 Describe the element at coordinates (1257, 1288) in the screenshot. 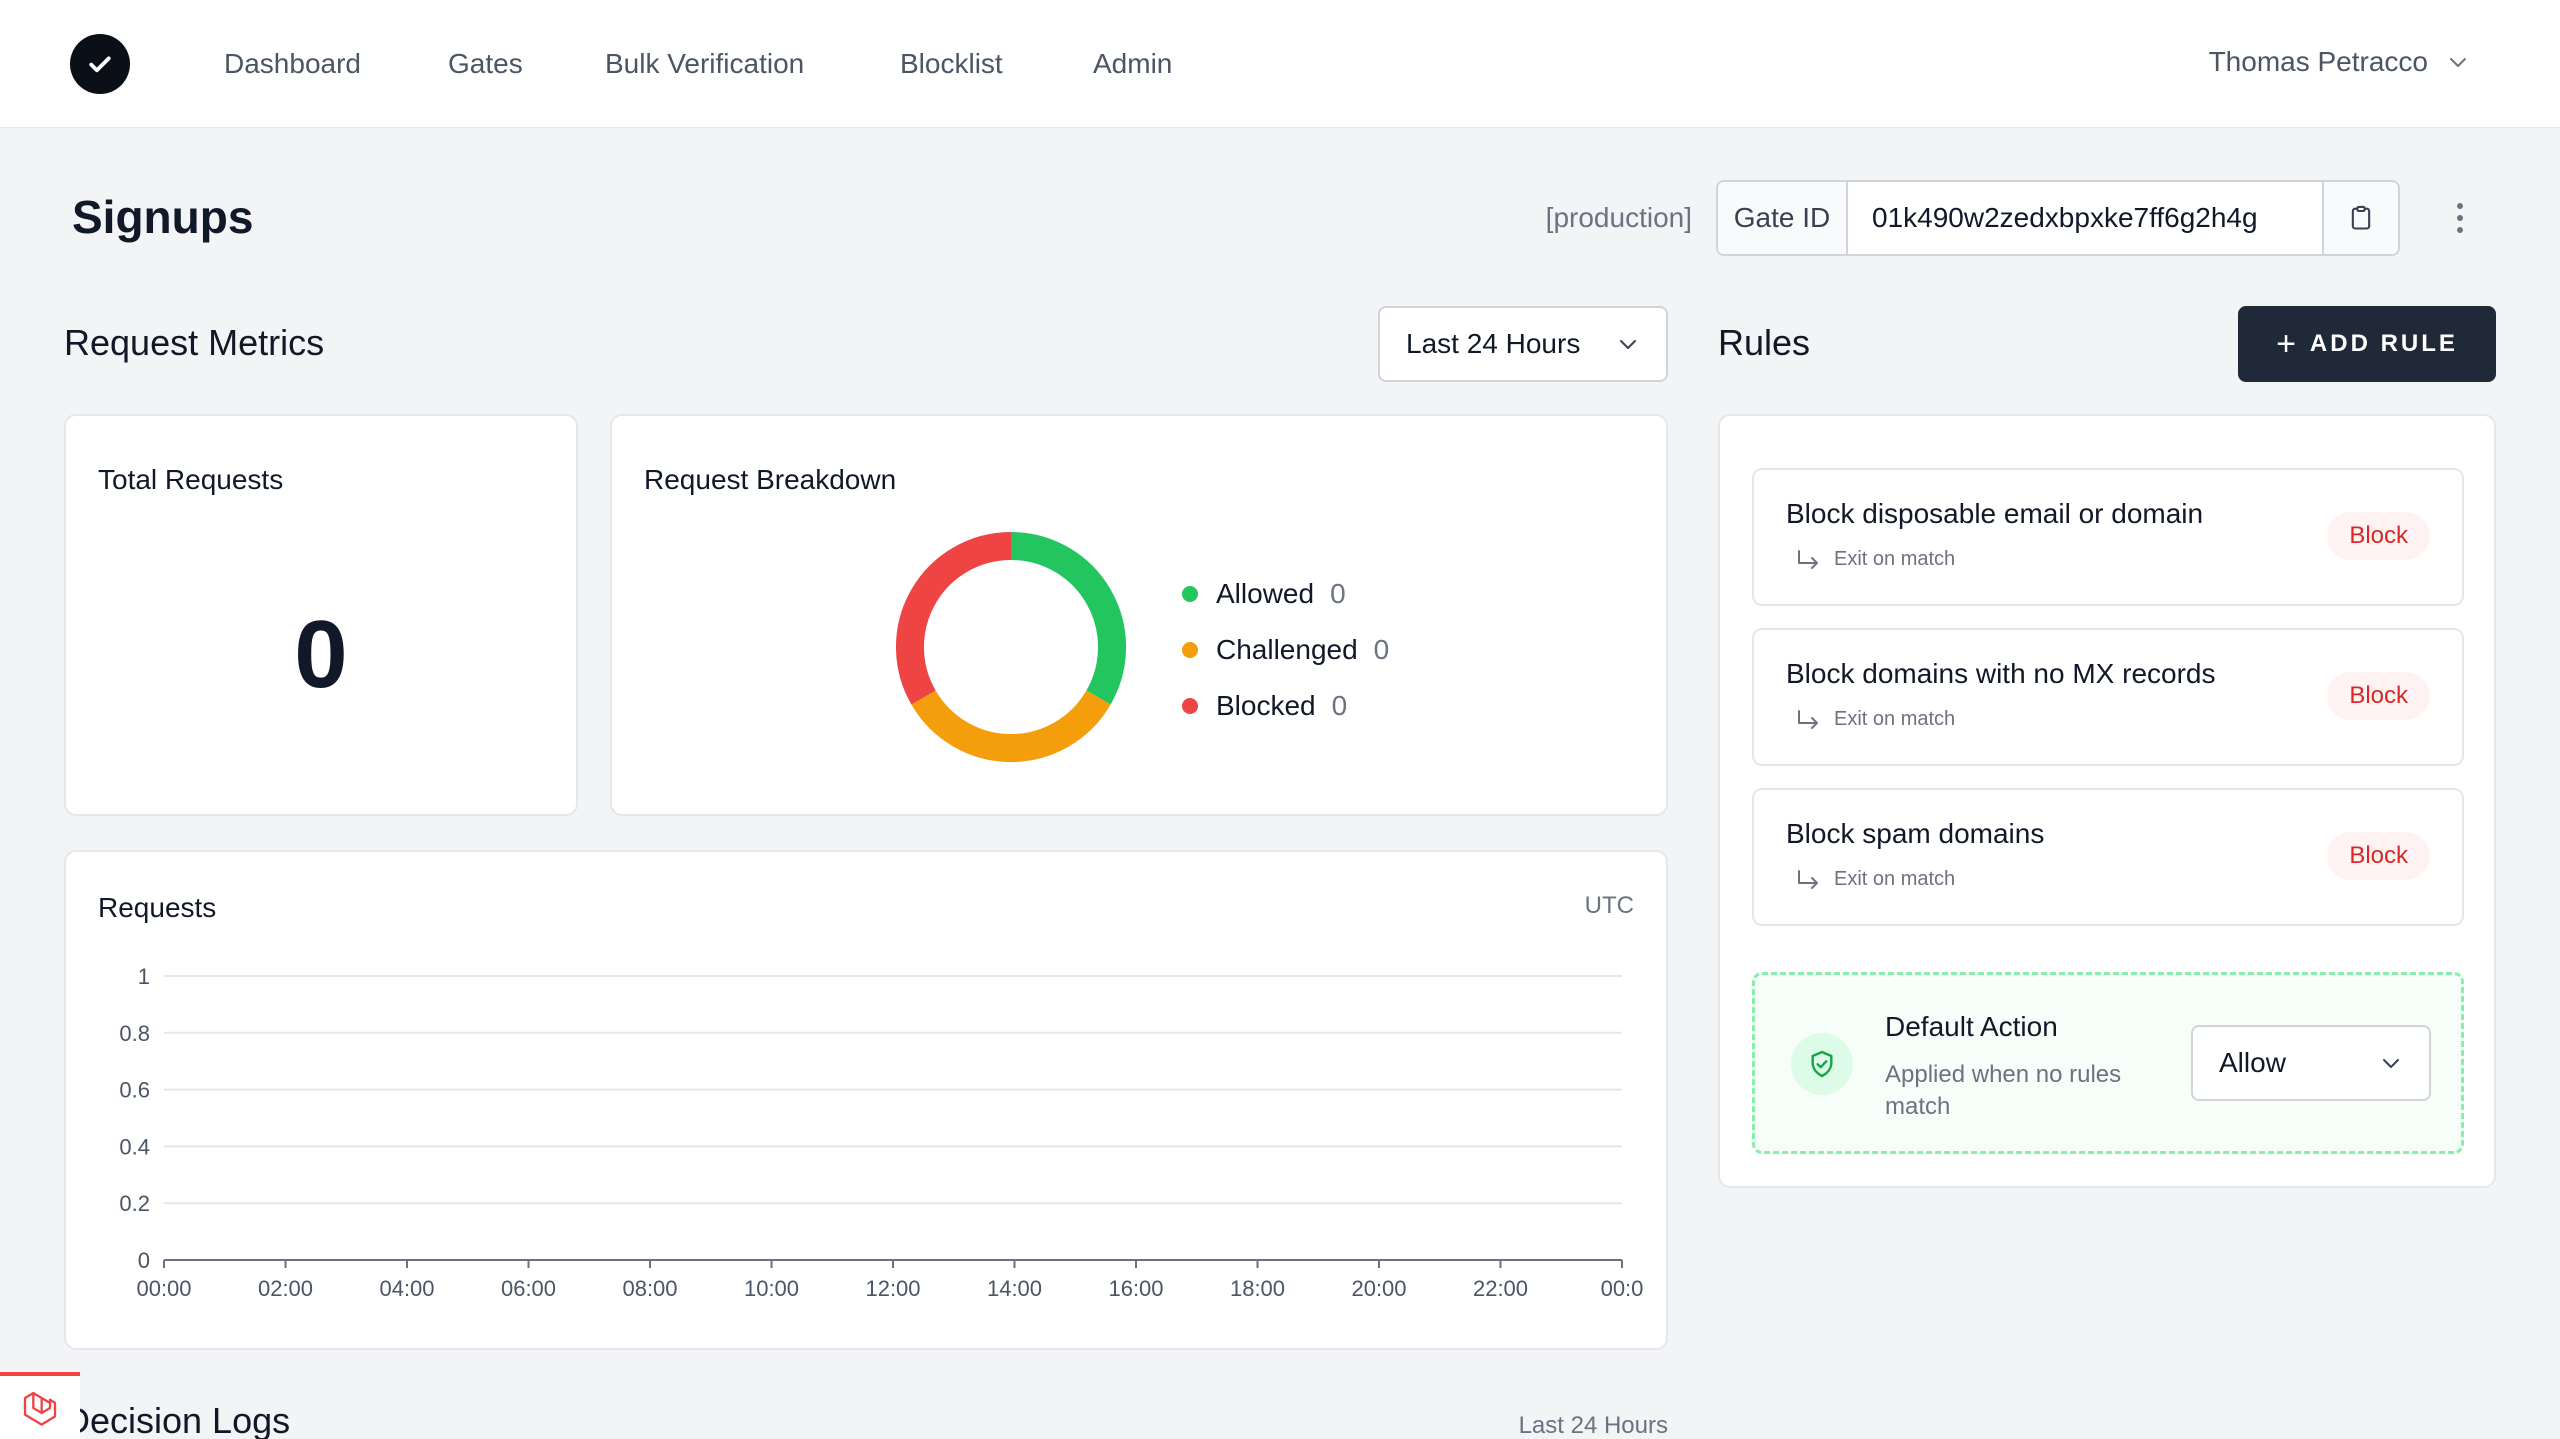

I see `x-tick-label: 18:00` at that location.